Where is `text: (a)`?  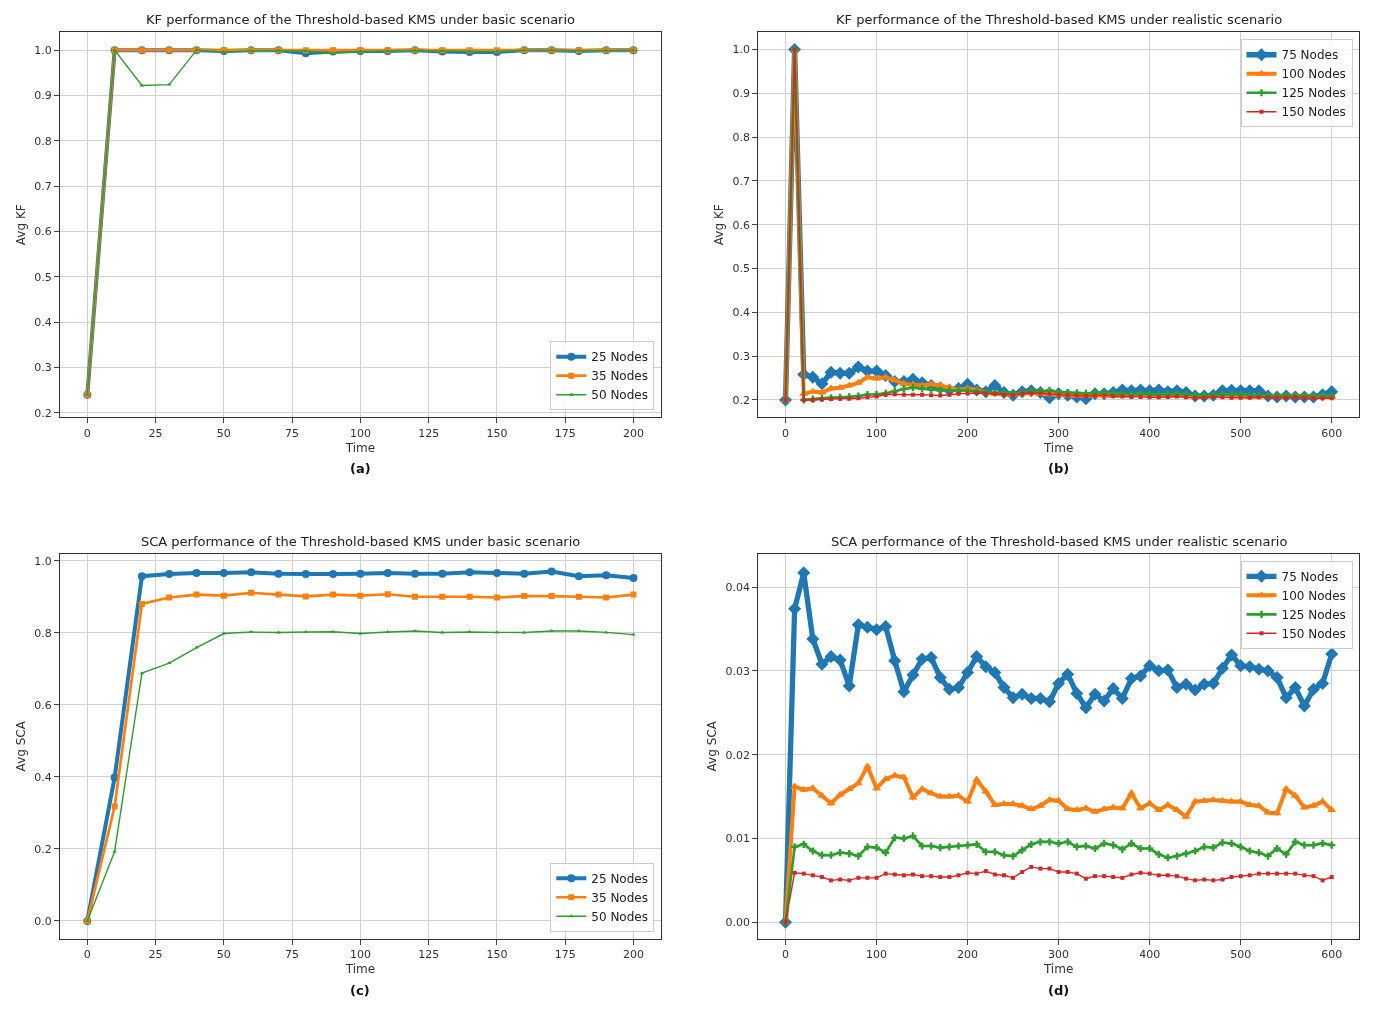 text: (a) is located at coordinates (360, 468).